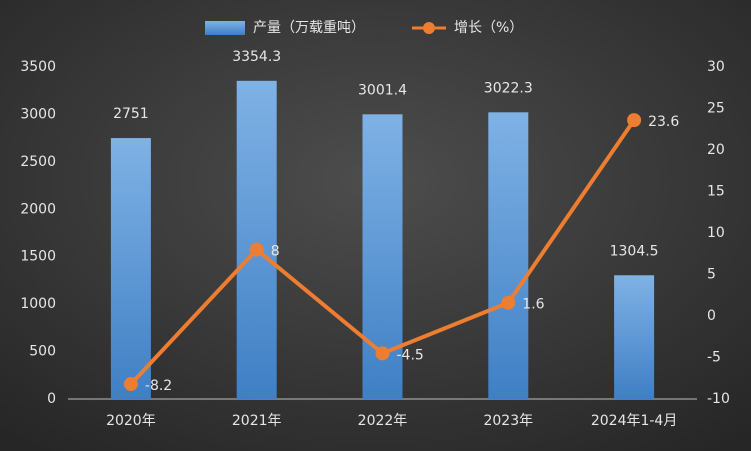  What do you see at coordinates (383, 421) in the screenshot?
I see `x-tick-label: 2022年` at bounding box center [383, 421].